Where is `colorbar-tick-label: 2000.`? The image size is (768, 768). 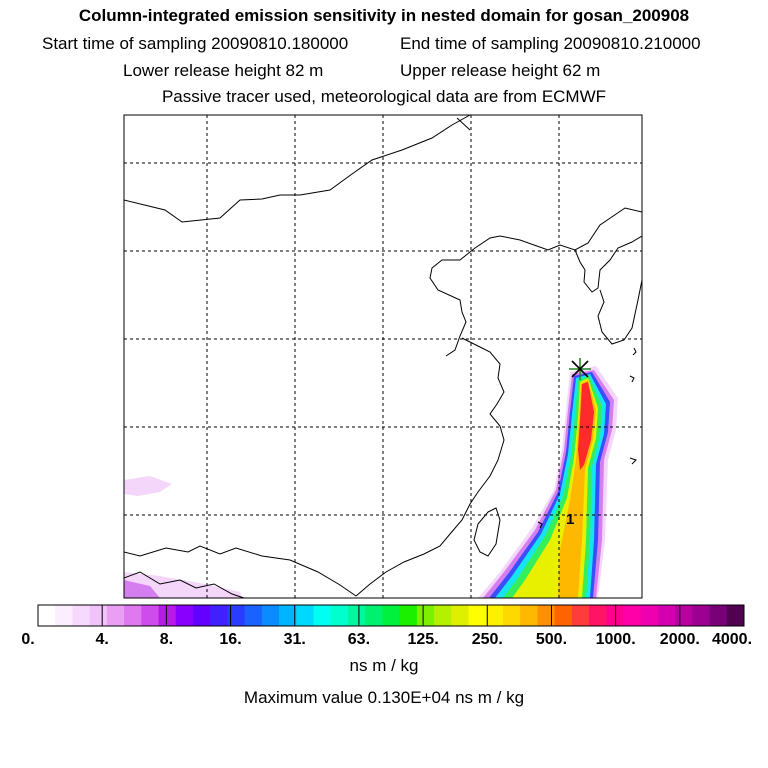
colorbar-tick-label: 2000. is located at coordinates (679, 639).